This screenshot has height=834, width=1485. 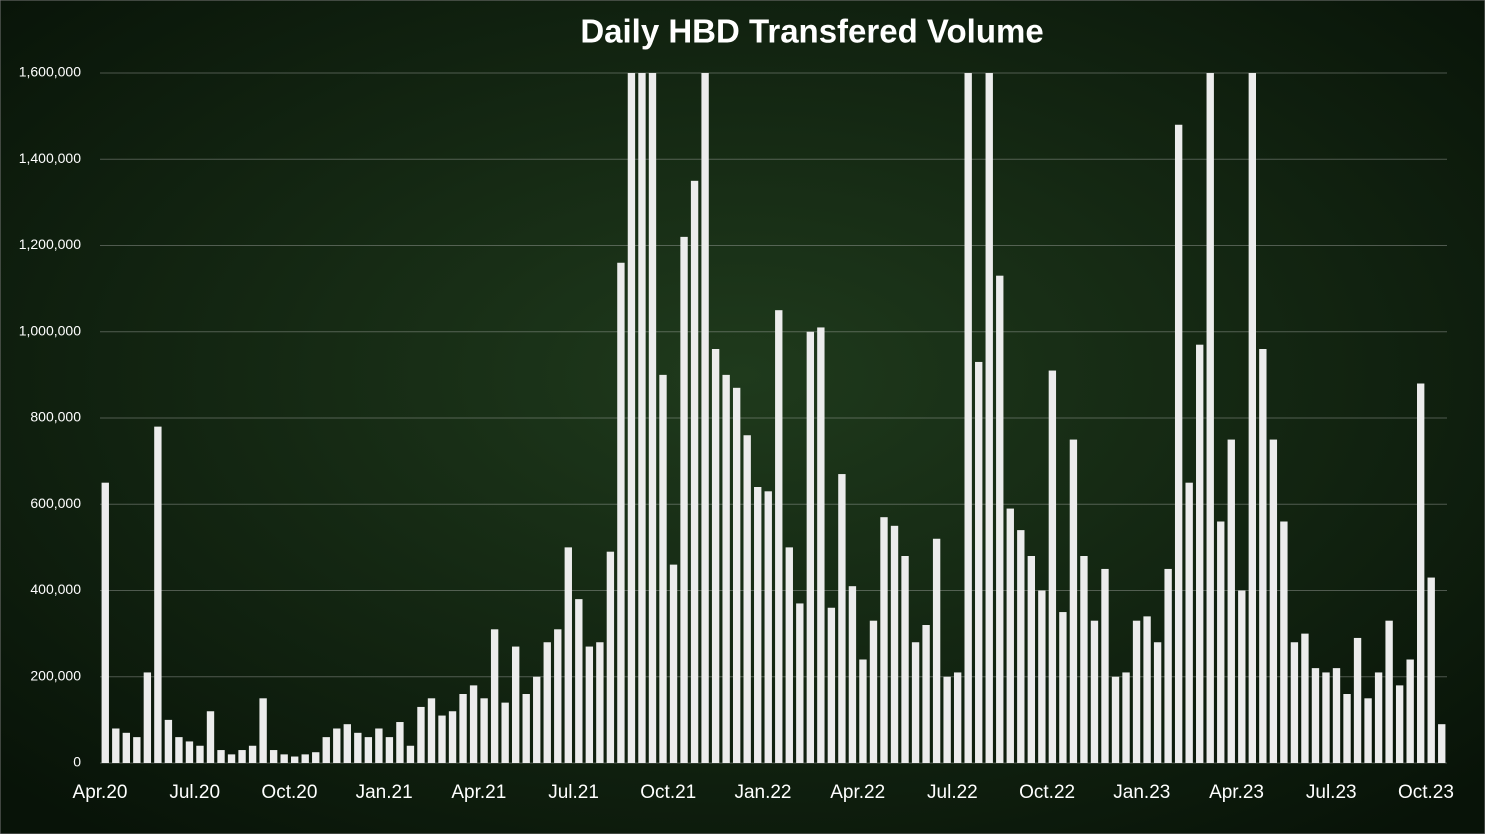 I want to click on x-tick-label: Oct.22, so click(x=1047, y=792).